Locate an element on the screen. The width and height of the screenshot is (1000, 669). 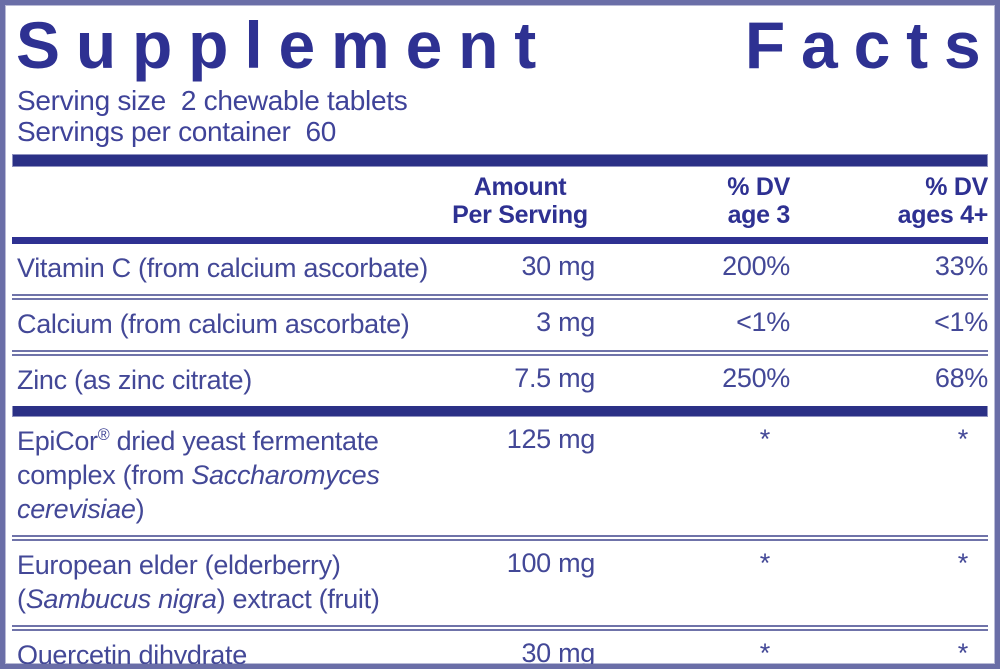
amount-cell: 7.5 mg is located at coordinates (554, 378).